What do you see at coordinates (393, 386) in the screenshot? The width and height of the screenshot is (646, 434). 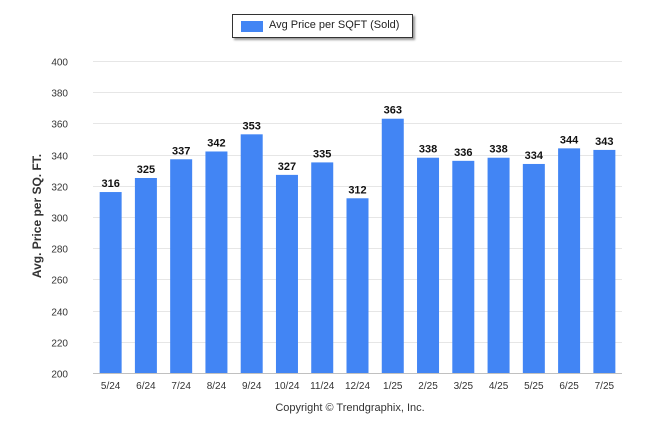 I see `x-tick-label: 1/25` at bounding box center [393, 386].